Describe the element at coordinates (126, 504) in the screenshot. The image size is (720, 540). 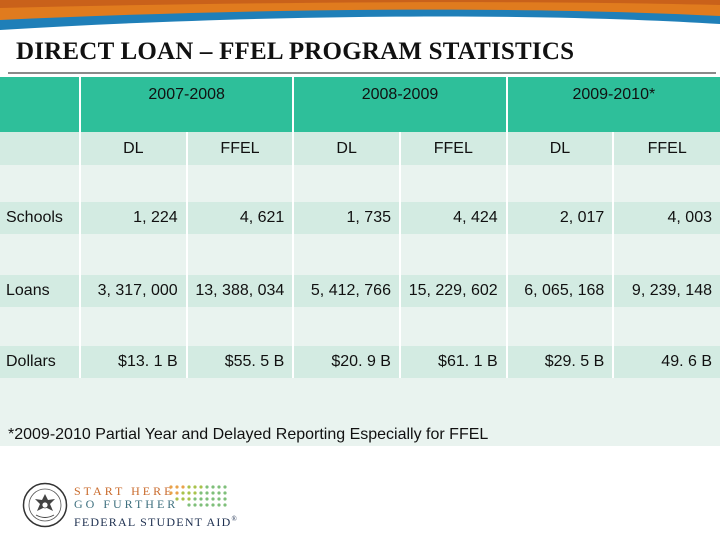
I see `logo-tagline-go: GO FURTHER` at that location.